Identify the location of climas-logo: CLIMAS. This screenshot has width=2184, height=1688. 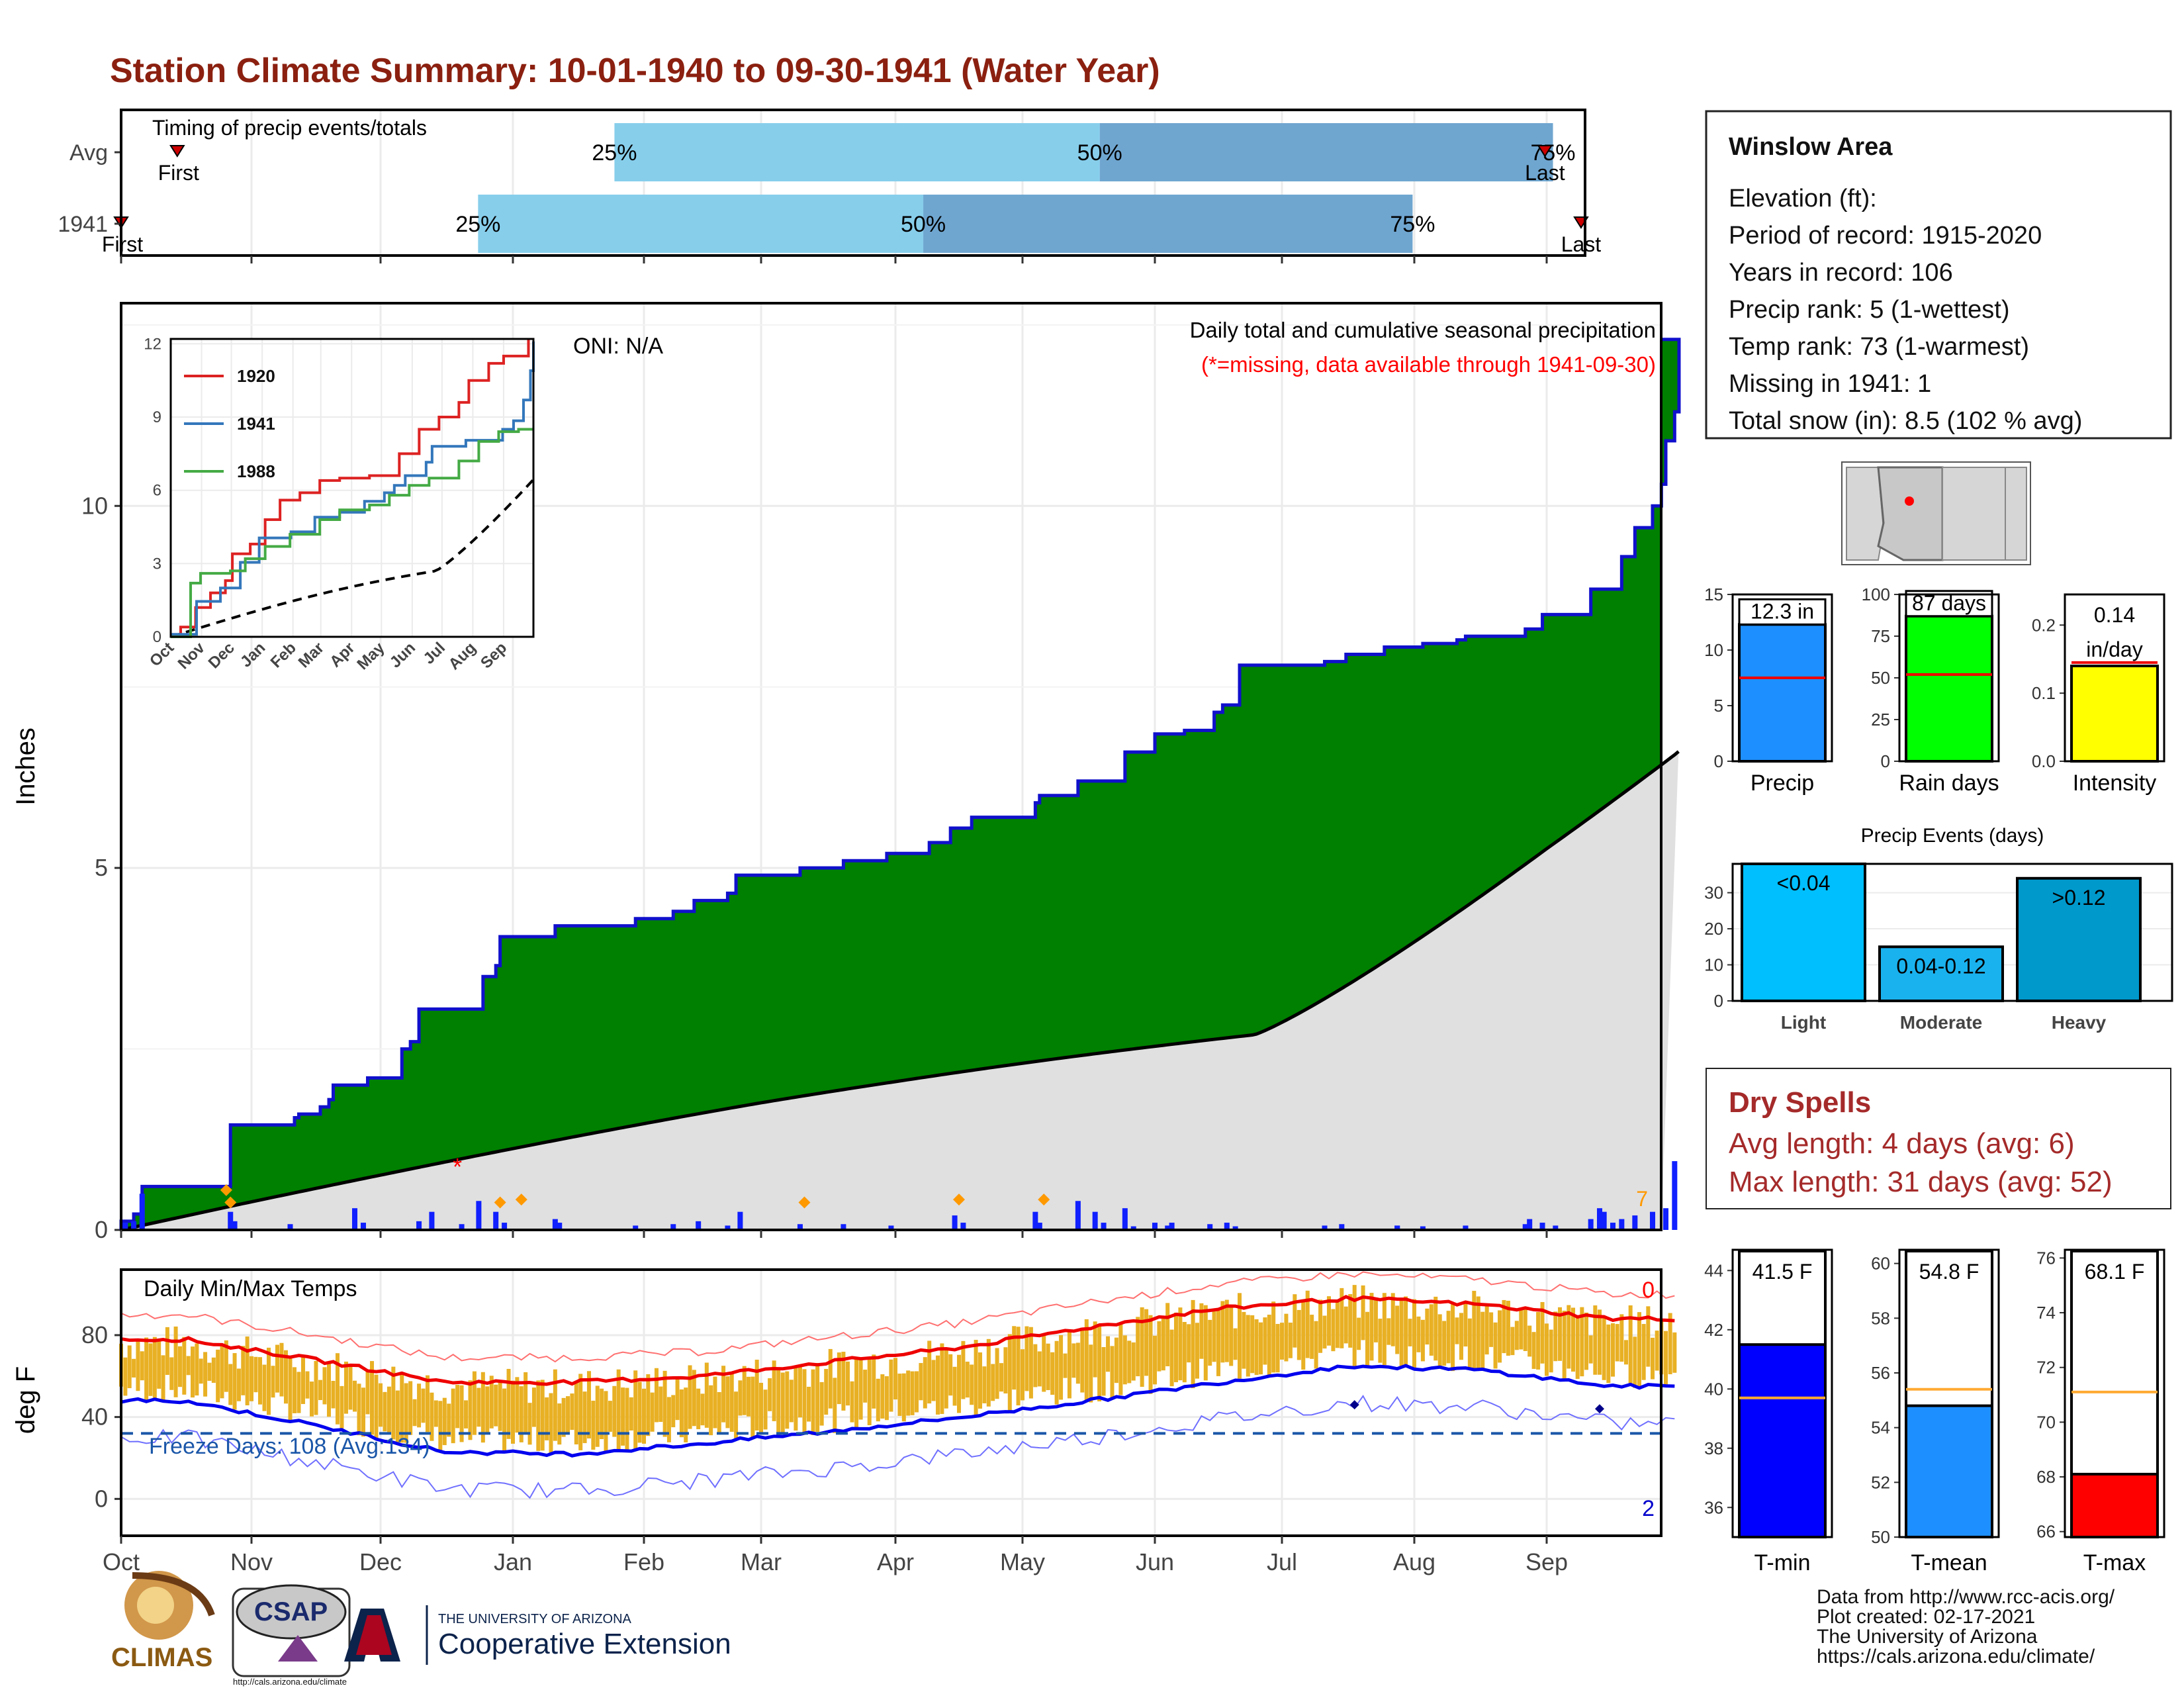
(163, 1621).